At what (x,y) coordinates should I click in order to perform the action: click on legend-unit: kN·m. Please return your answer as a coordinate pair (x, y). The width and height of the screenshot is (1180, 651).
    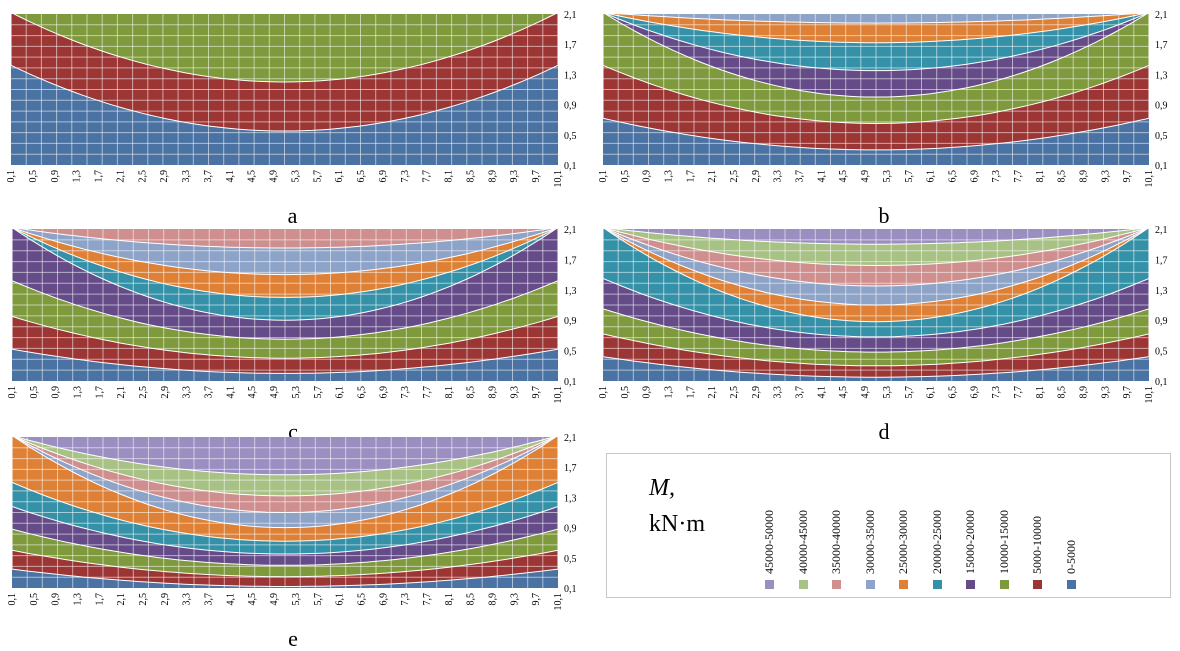
    Looking at the image, I should click on (677, 524).